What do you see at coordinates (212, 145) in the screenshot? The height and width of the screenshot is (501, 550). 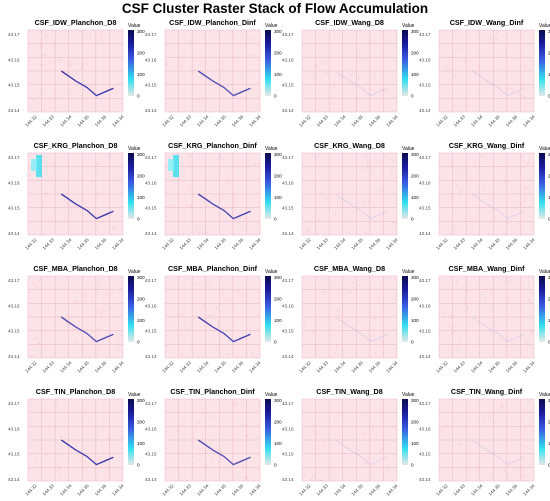 I see `panel-title: CSF_KRG_Planchon_Dinf` at bounding box center [212, 145].